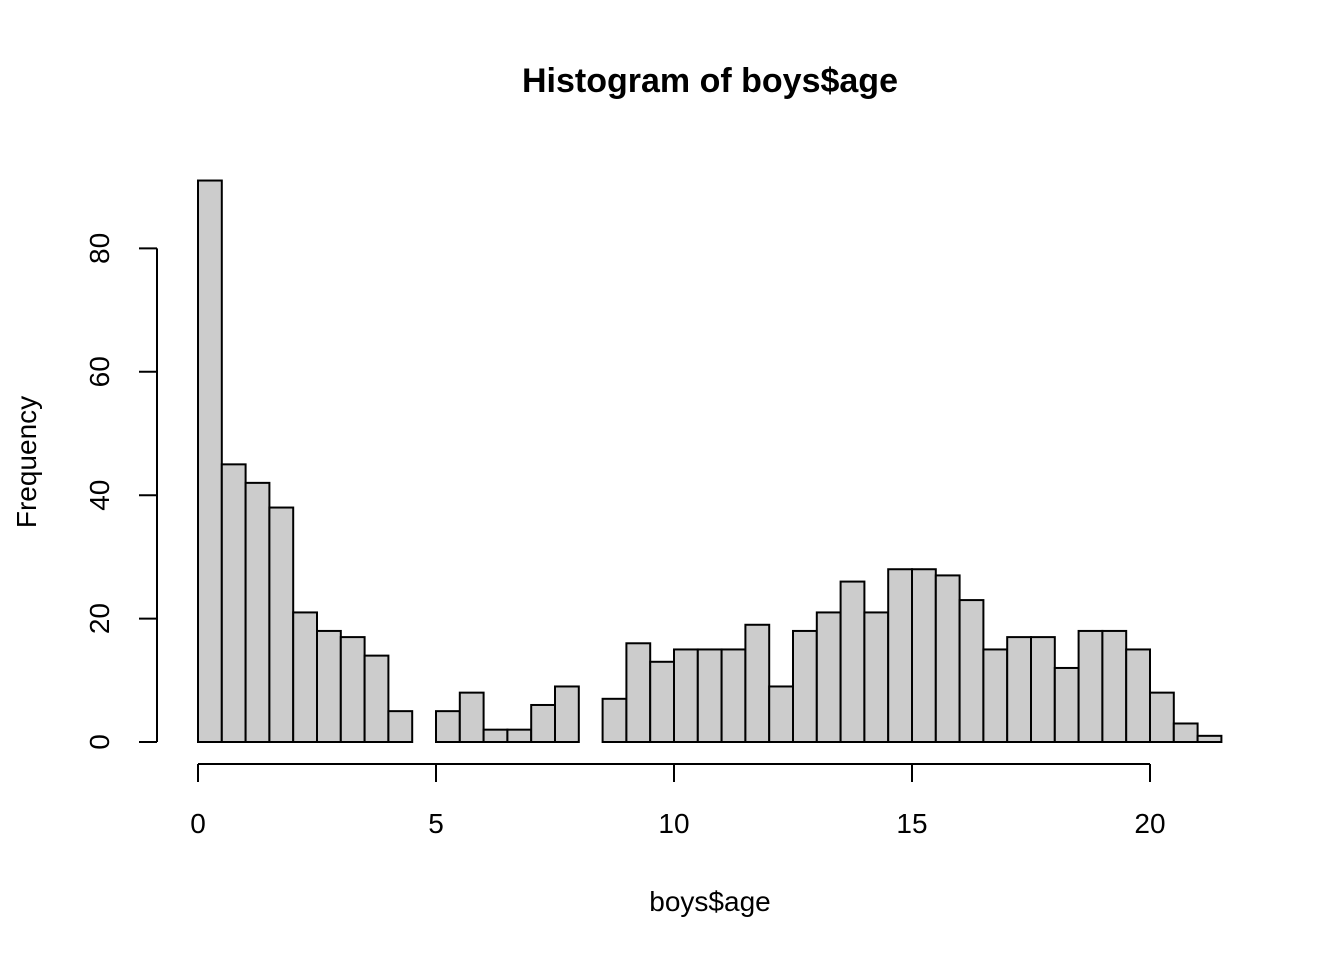 The height and width of the screenshot is (960, 1344). Describe the element at coordinates (1149, 823) in the screenshot. I see `x-tick-label: 20` at that location.